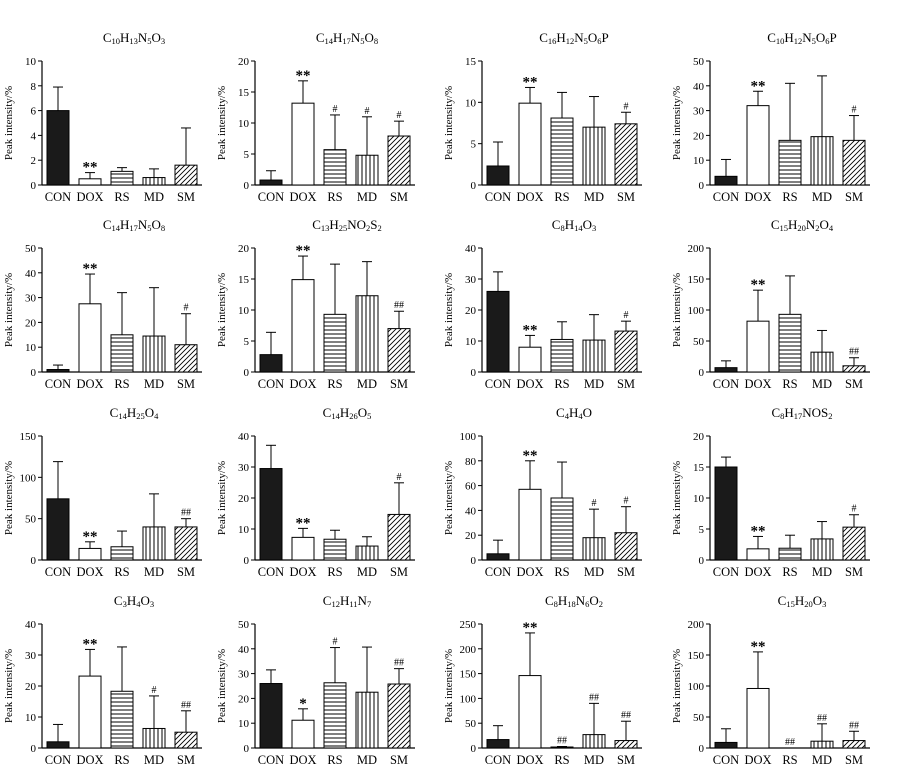 Image resolution: width=922 pixels, height=774 pixels. Describe the element at coordinates (574, 413) in the screenshot. I see `panel-title: C4H4O` at that location.